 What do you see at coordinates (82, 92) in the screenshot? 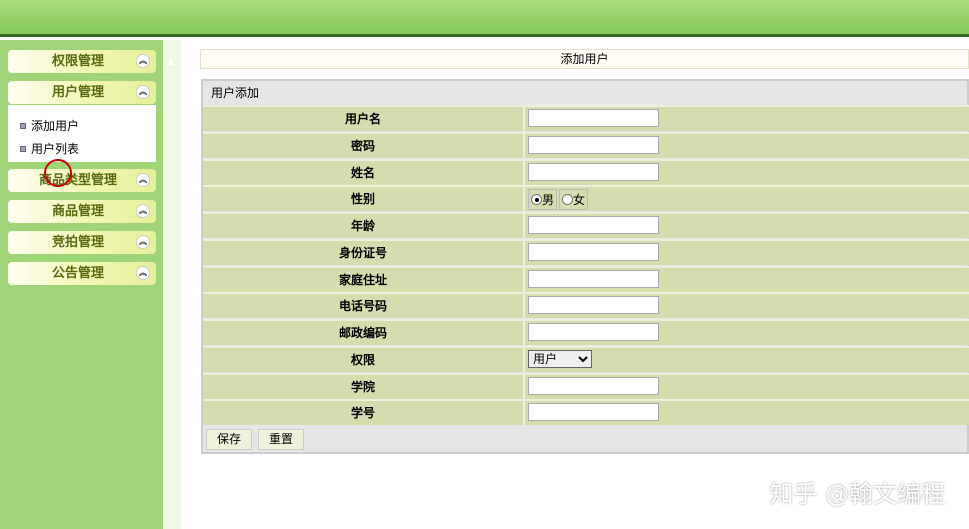
I see `sidebar-panel-users: 用户管理 ︽` at bounding box center [82, 92].